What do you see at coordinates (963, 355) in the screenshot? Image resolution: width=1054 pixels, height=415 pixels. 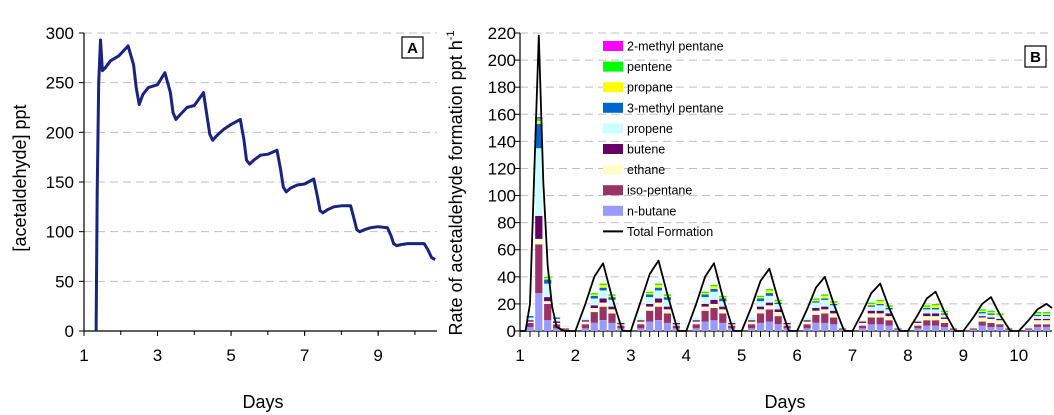 I see `panel-b-xtick-label: 9` at bounding box center [963, 355].